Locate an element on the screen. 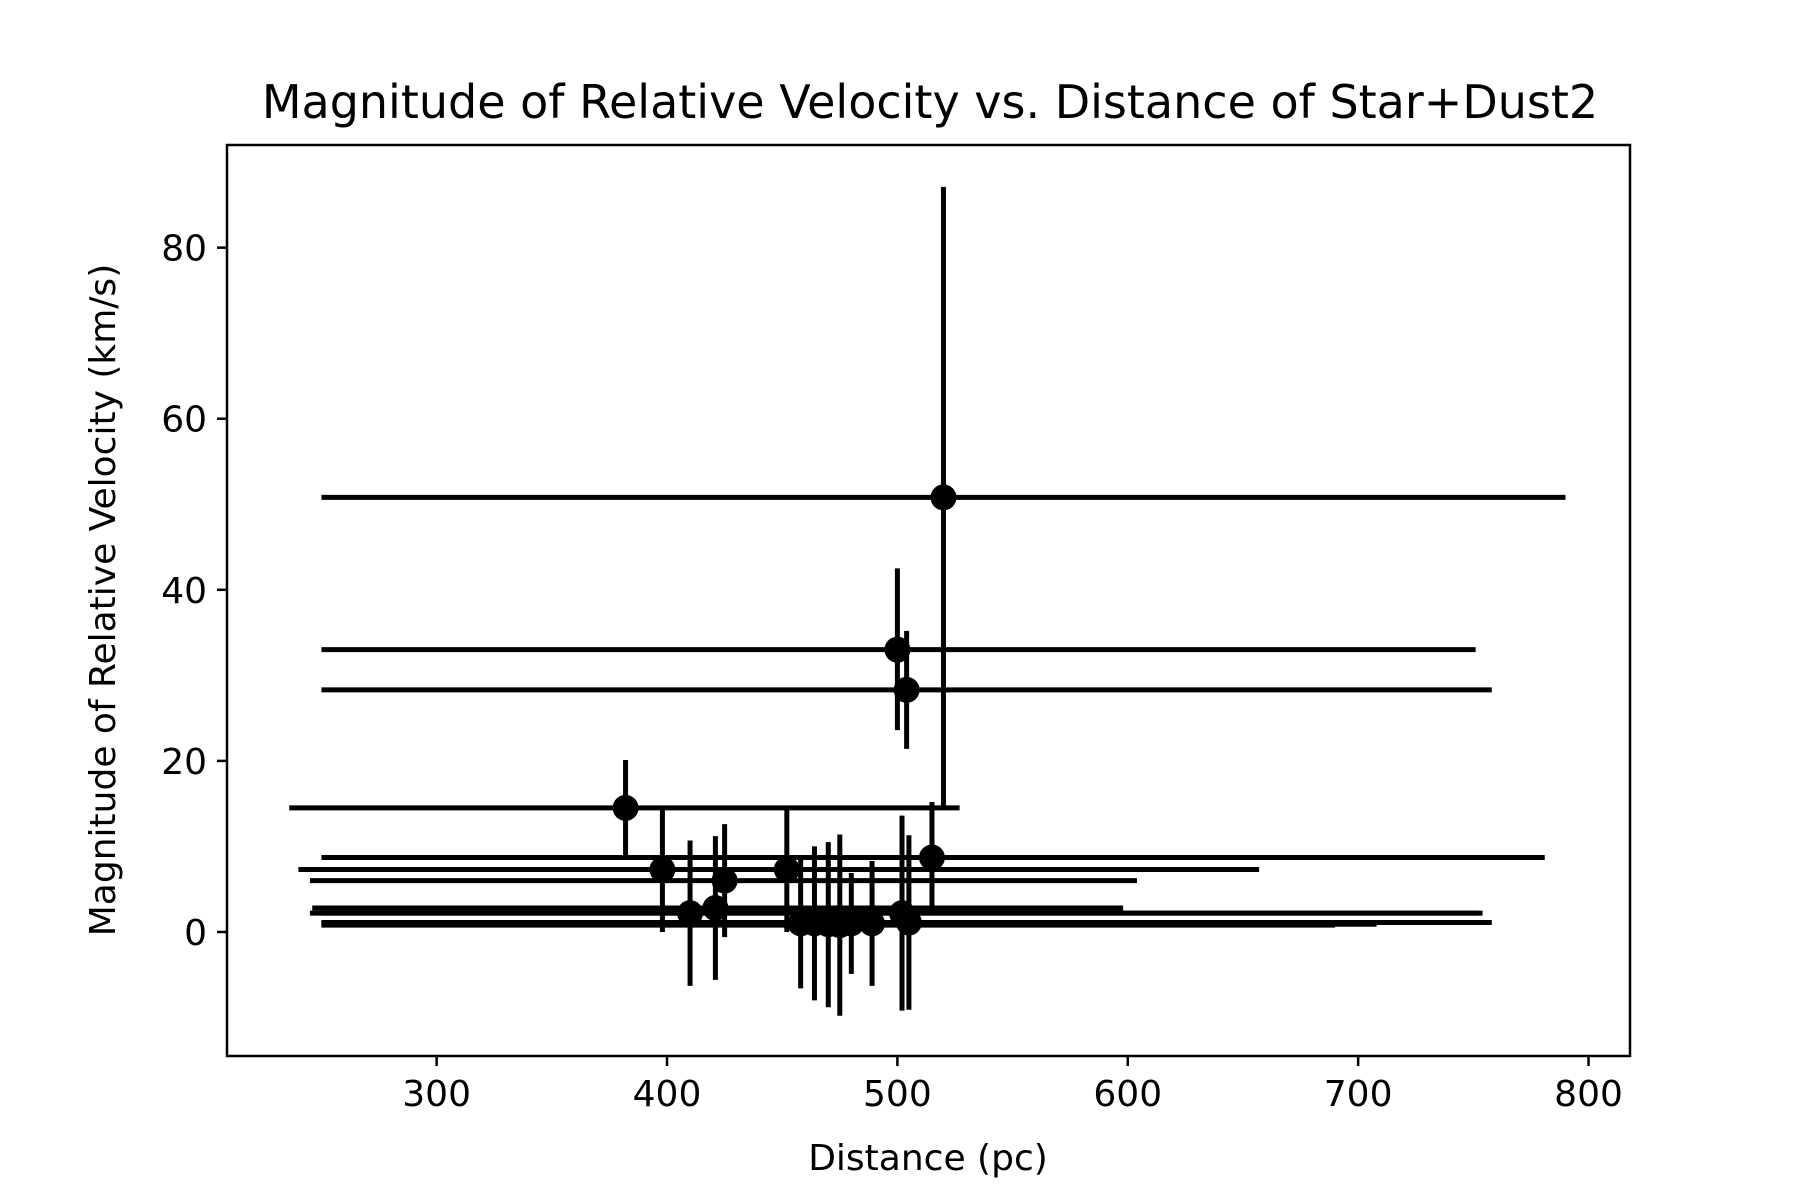 The width and height of the screenshot is (1800, 1200). y-tick-label: 20 is located at coordinates (184, 762).